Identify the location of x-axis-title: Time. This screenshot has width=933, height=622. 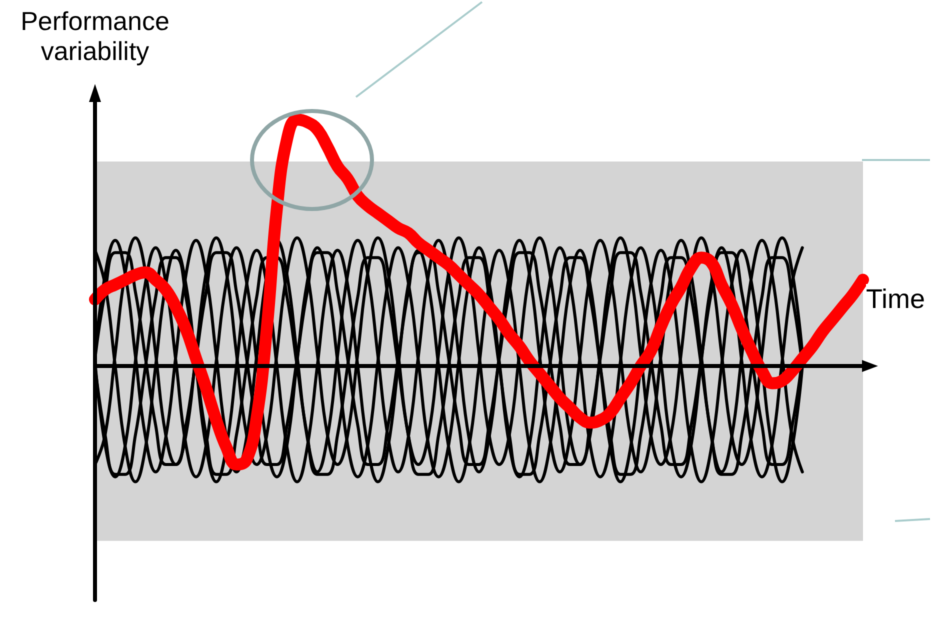
(895, 299).